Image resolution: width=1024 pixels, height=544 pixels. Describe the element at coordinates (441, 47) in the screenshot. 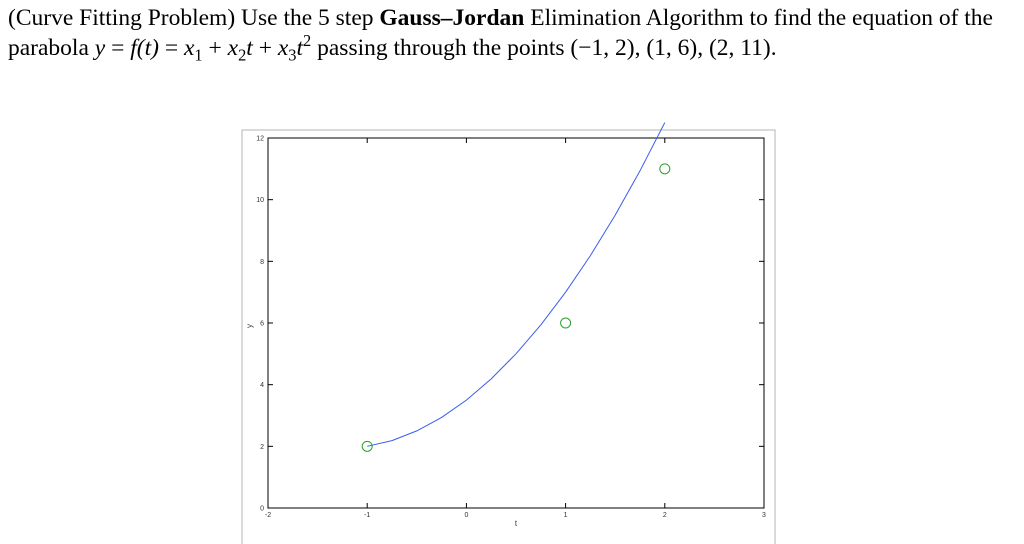

I see `problem-outro: passing through the points` at that location.